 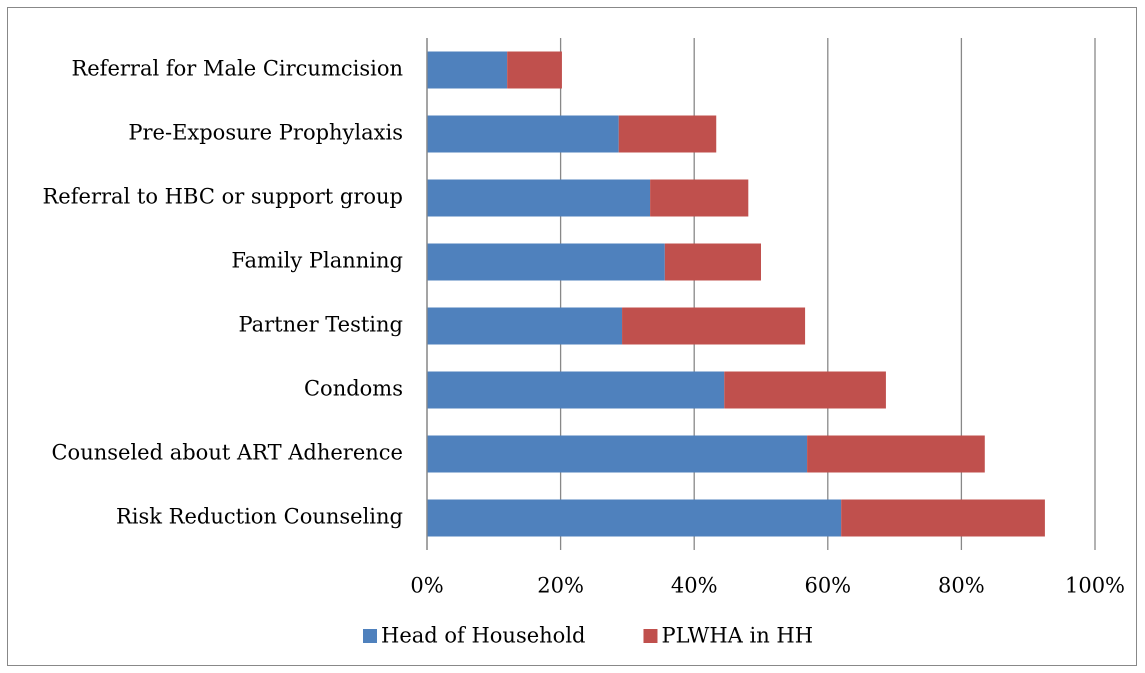 What do you see at coordinates (227, 453) in the screenshot?
I see `y-tick-label: Counseled about ART Adherence` at bounding box center [227, 453].